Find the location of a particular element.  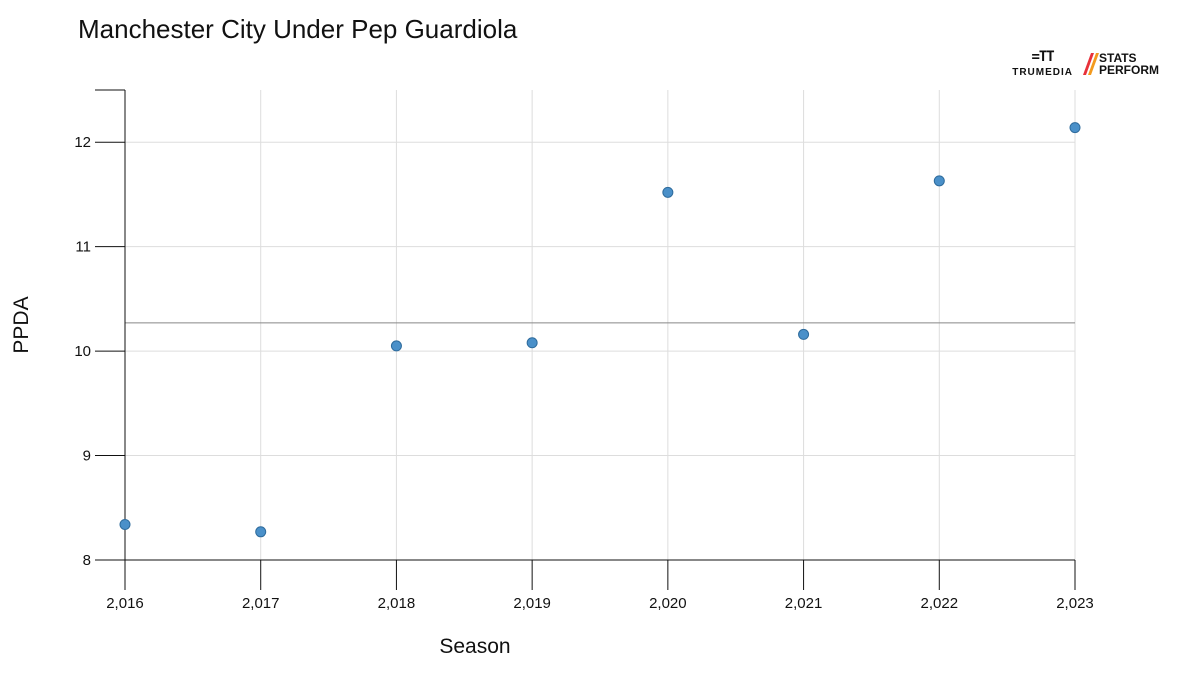

x-tick-label: 2,018 is located at coordinates (397, 603).